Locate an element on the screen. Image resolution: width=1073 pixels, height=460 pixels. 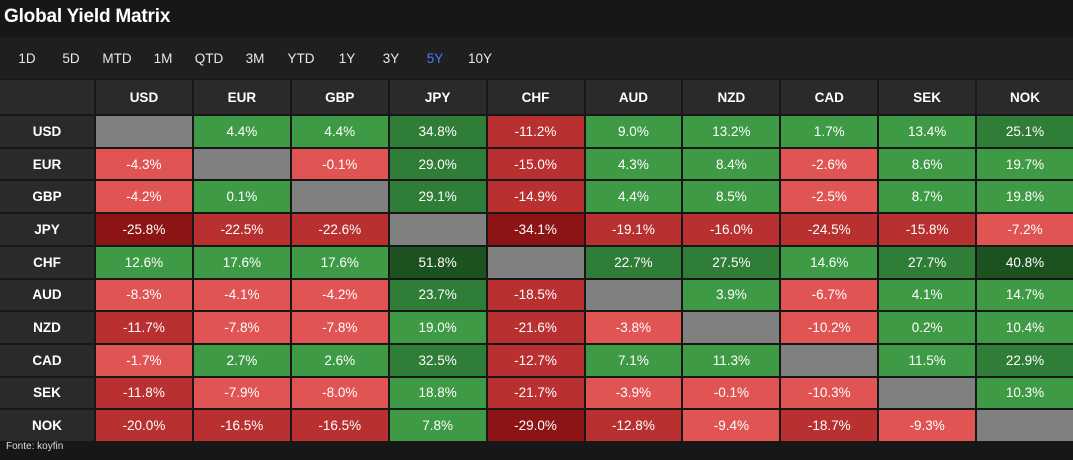
matrix-cell-jpy-nok: -7.2% is located at coordinates (1025, 229).